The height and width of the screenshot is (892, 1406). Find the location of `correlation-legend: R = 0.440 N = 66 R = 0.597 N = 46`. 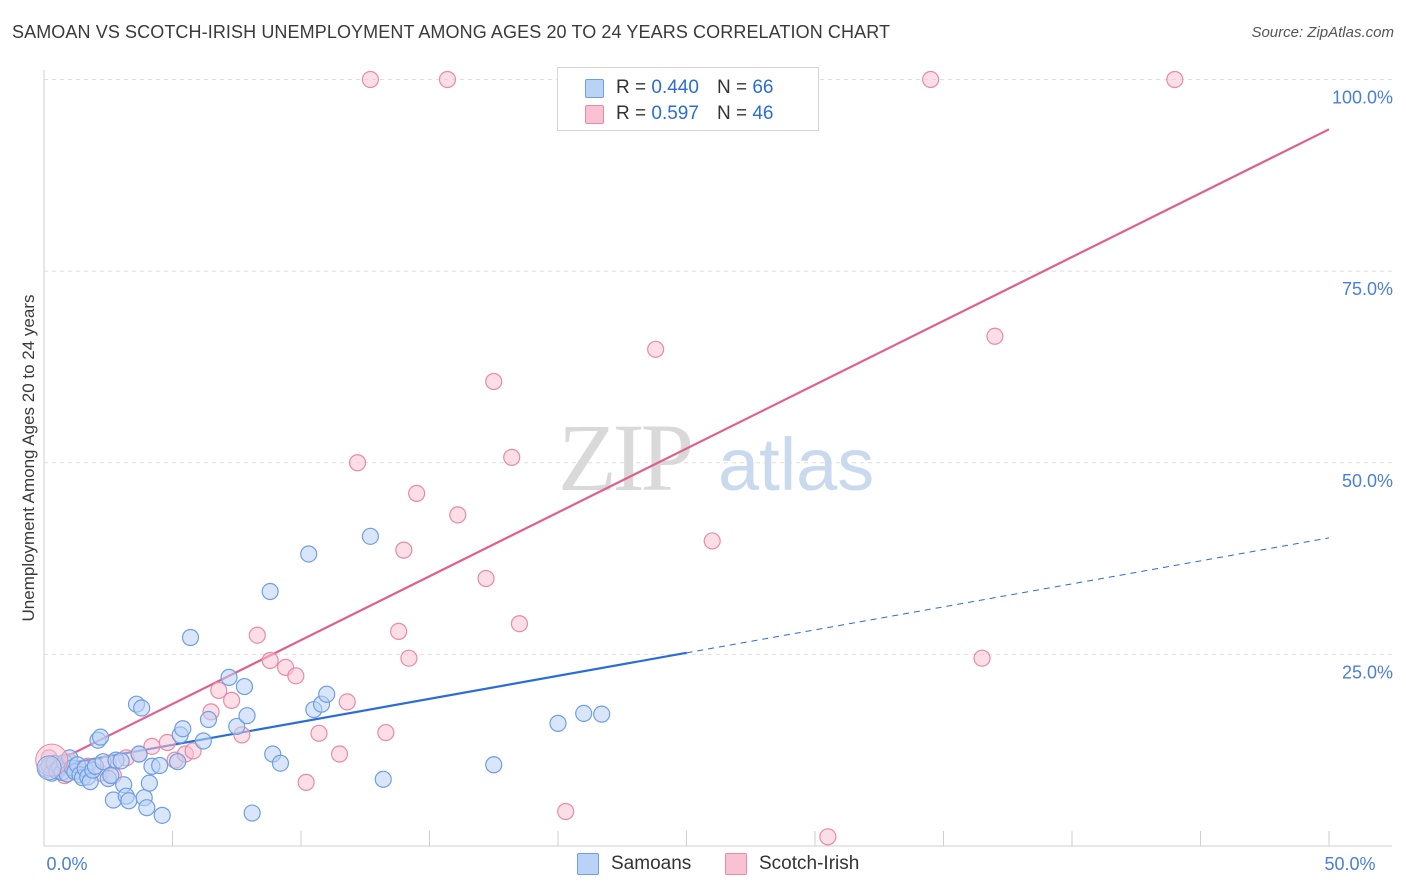

correlation-legend: R = 0.440 N = 66 R = 0.597 N = 46 is located at coordinates (688, 99).